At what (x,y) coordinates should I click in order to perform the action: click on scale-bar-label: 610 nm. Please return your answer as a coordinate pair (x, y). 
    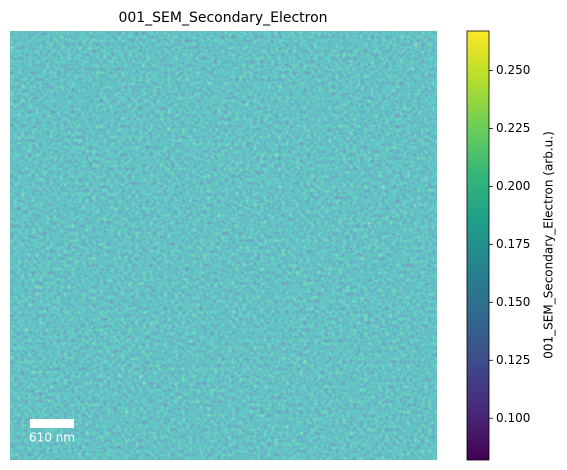
    Looking at the image, I should click on (52, 438).